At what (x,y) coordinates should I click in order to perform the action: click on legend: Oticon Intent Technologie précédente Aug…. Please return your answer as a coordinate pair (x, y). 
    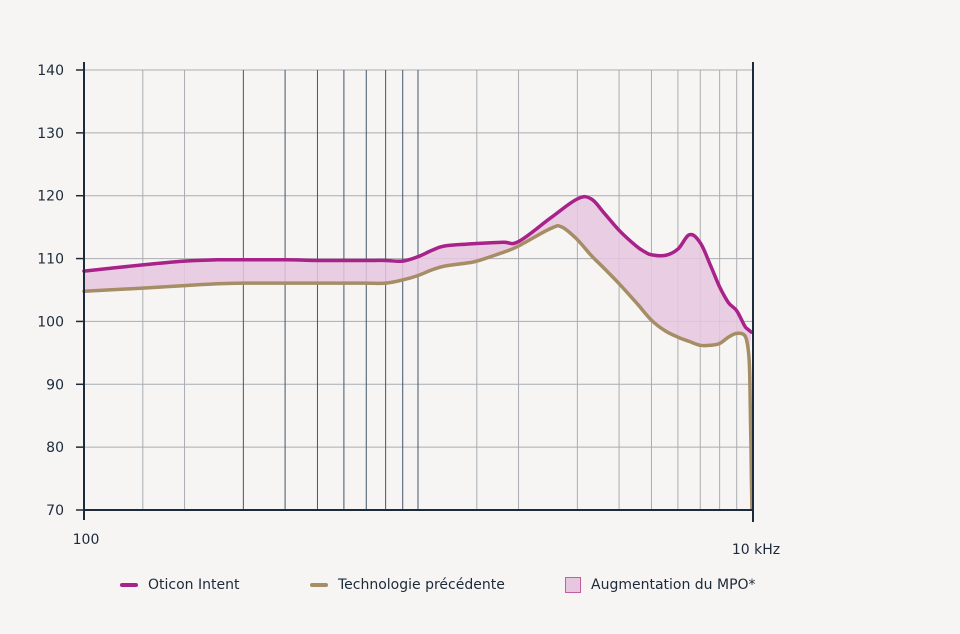
    Looking at the image, I should click on (480, 585).